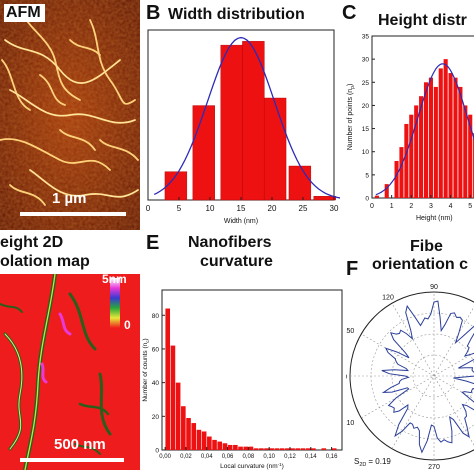 This screenshot has height=474, width=474. I want to click on polar-angle-label-90: 90, so click(434, 287).